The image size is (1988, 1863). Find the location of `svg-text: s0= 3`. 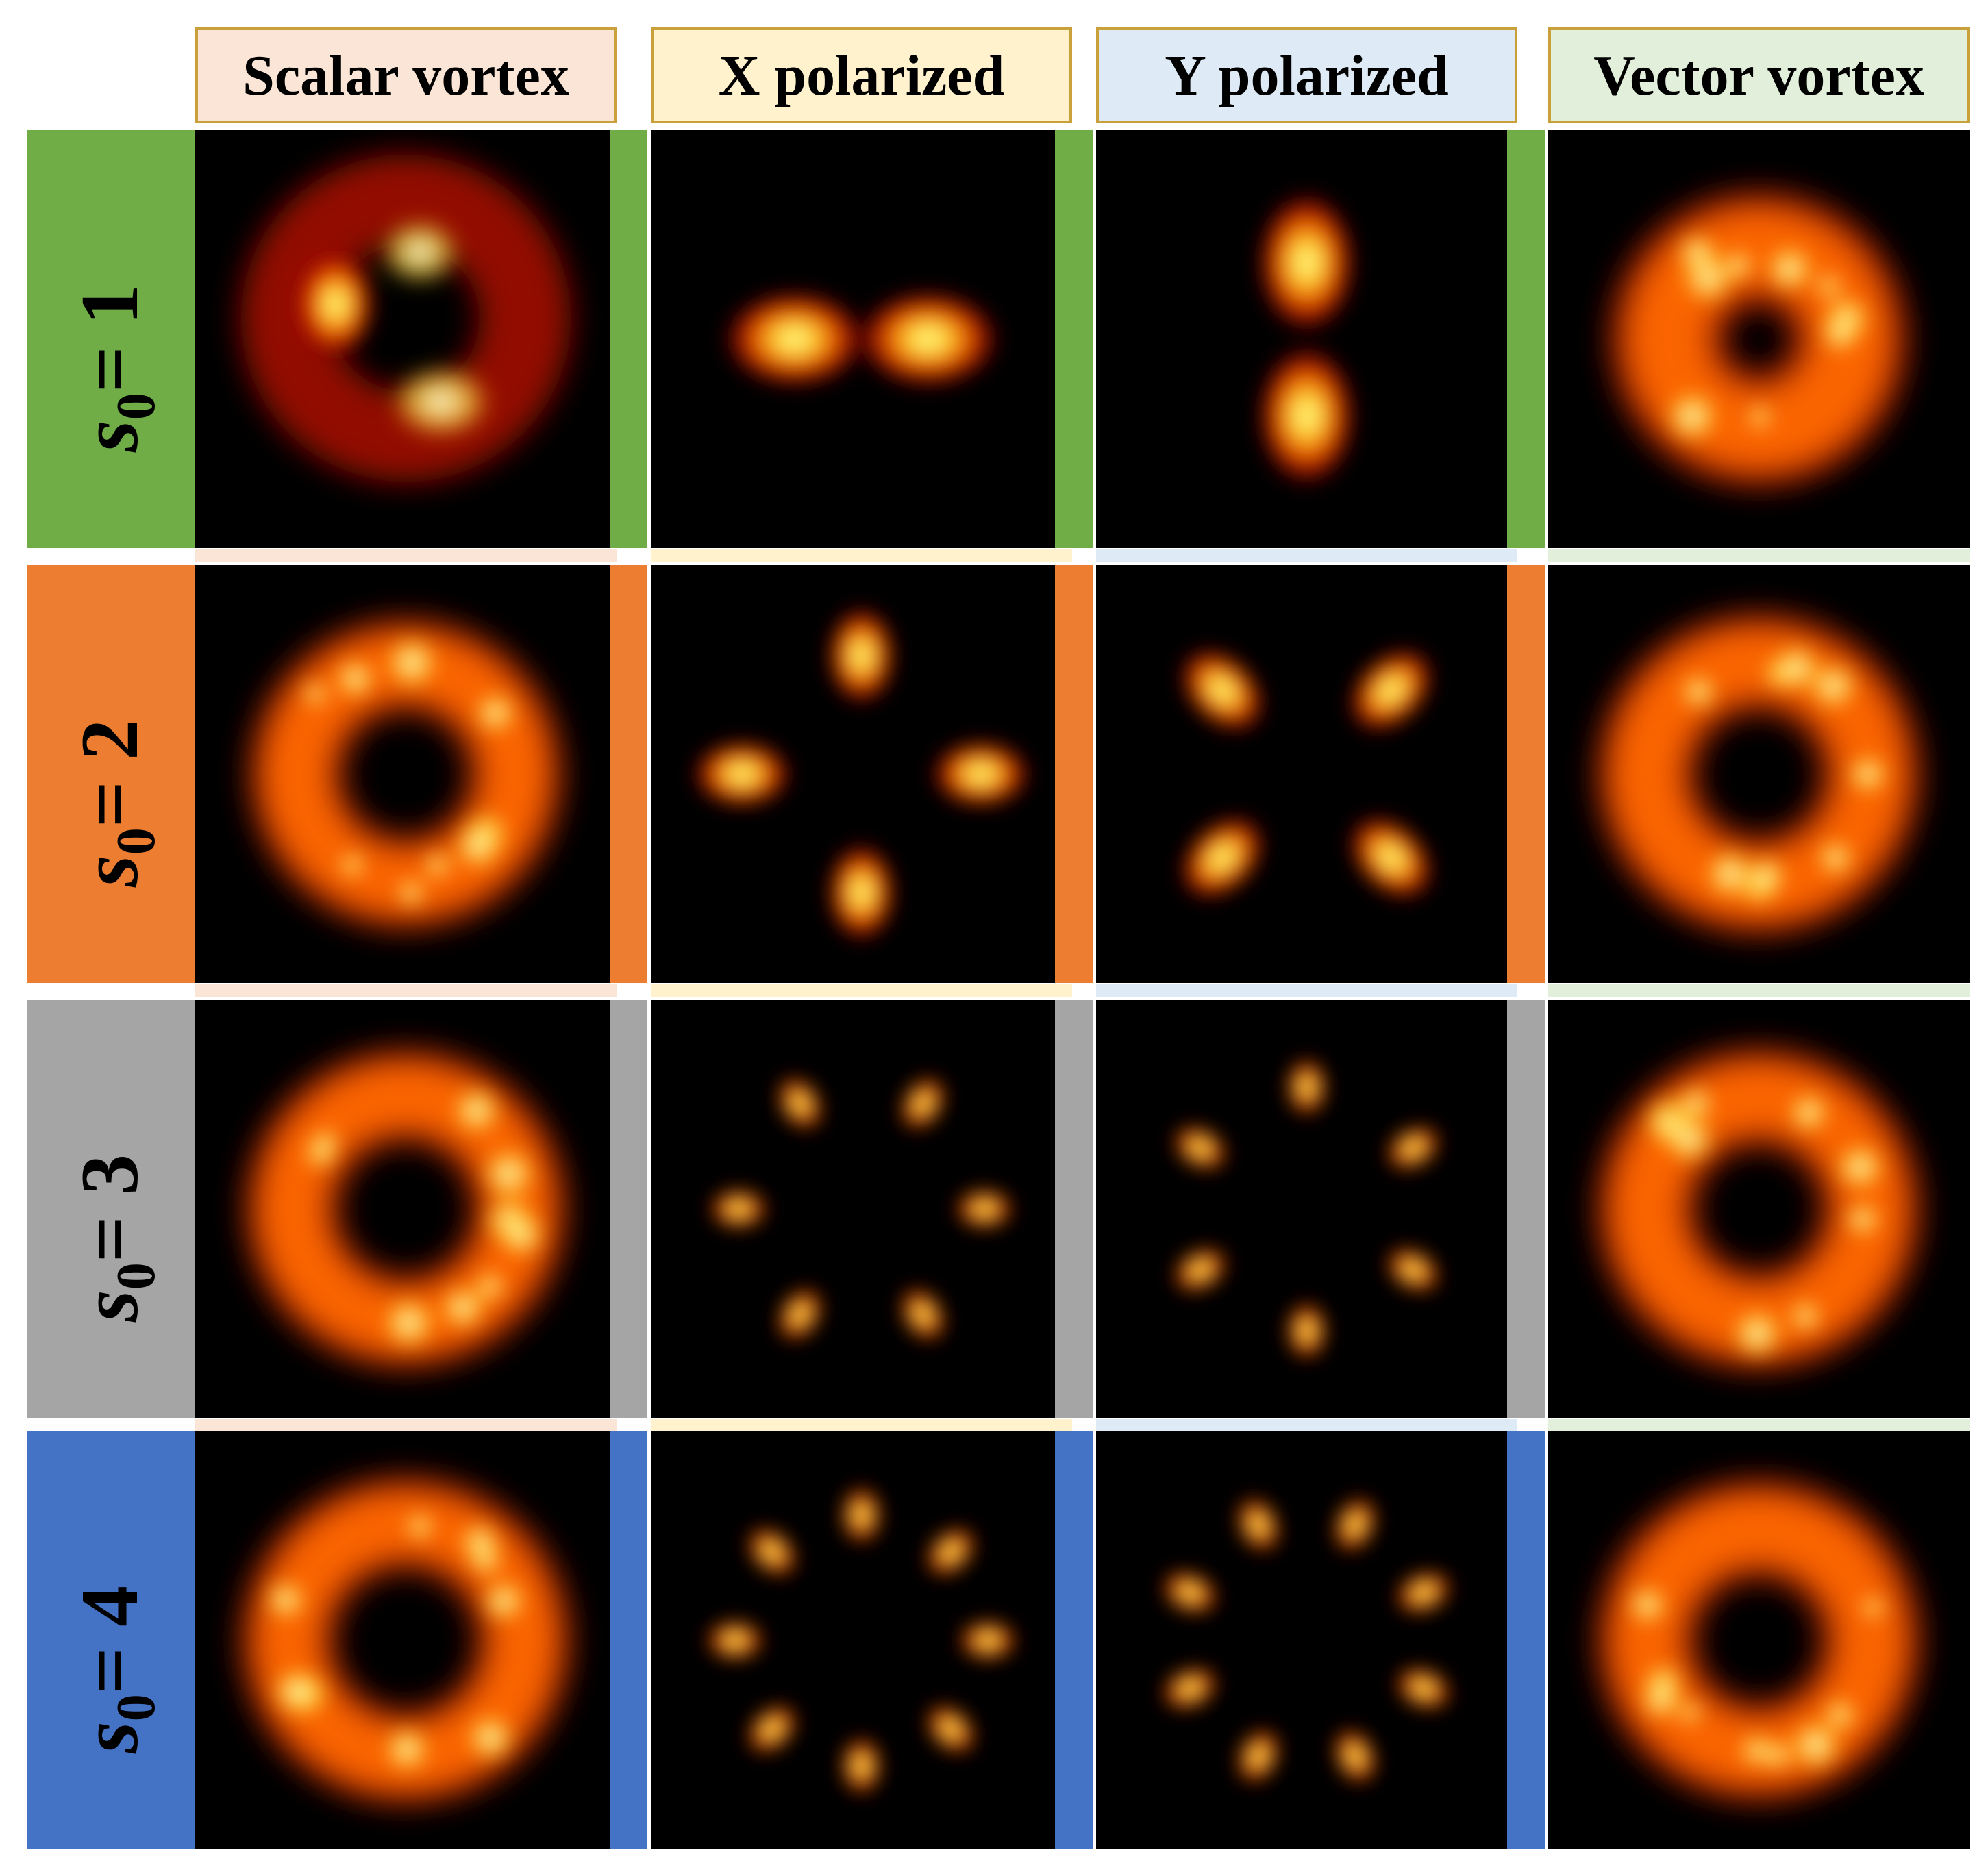

svg-text: s0= 3 is located at coordinates (115, 1238).